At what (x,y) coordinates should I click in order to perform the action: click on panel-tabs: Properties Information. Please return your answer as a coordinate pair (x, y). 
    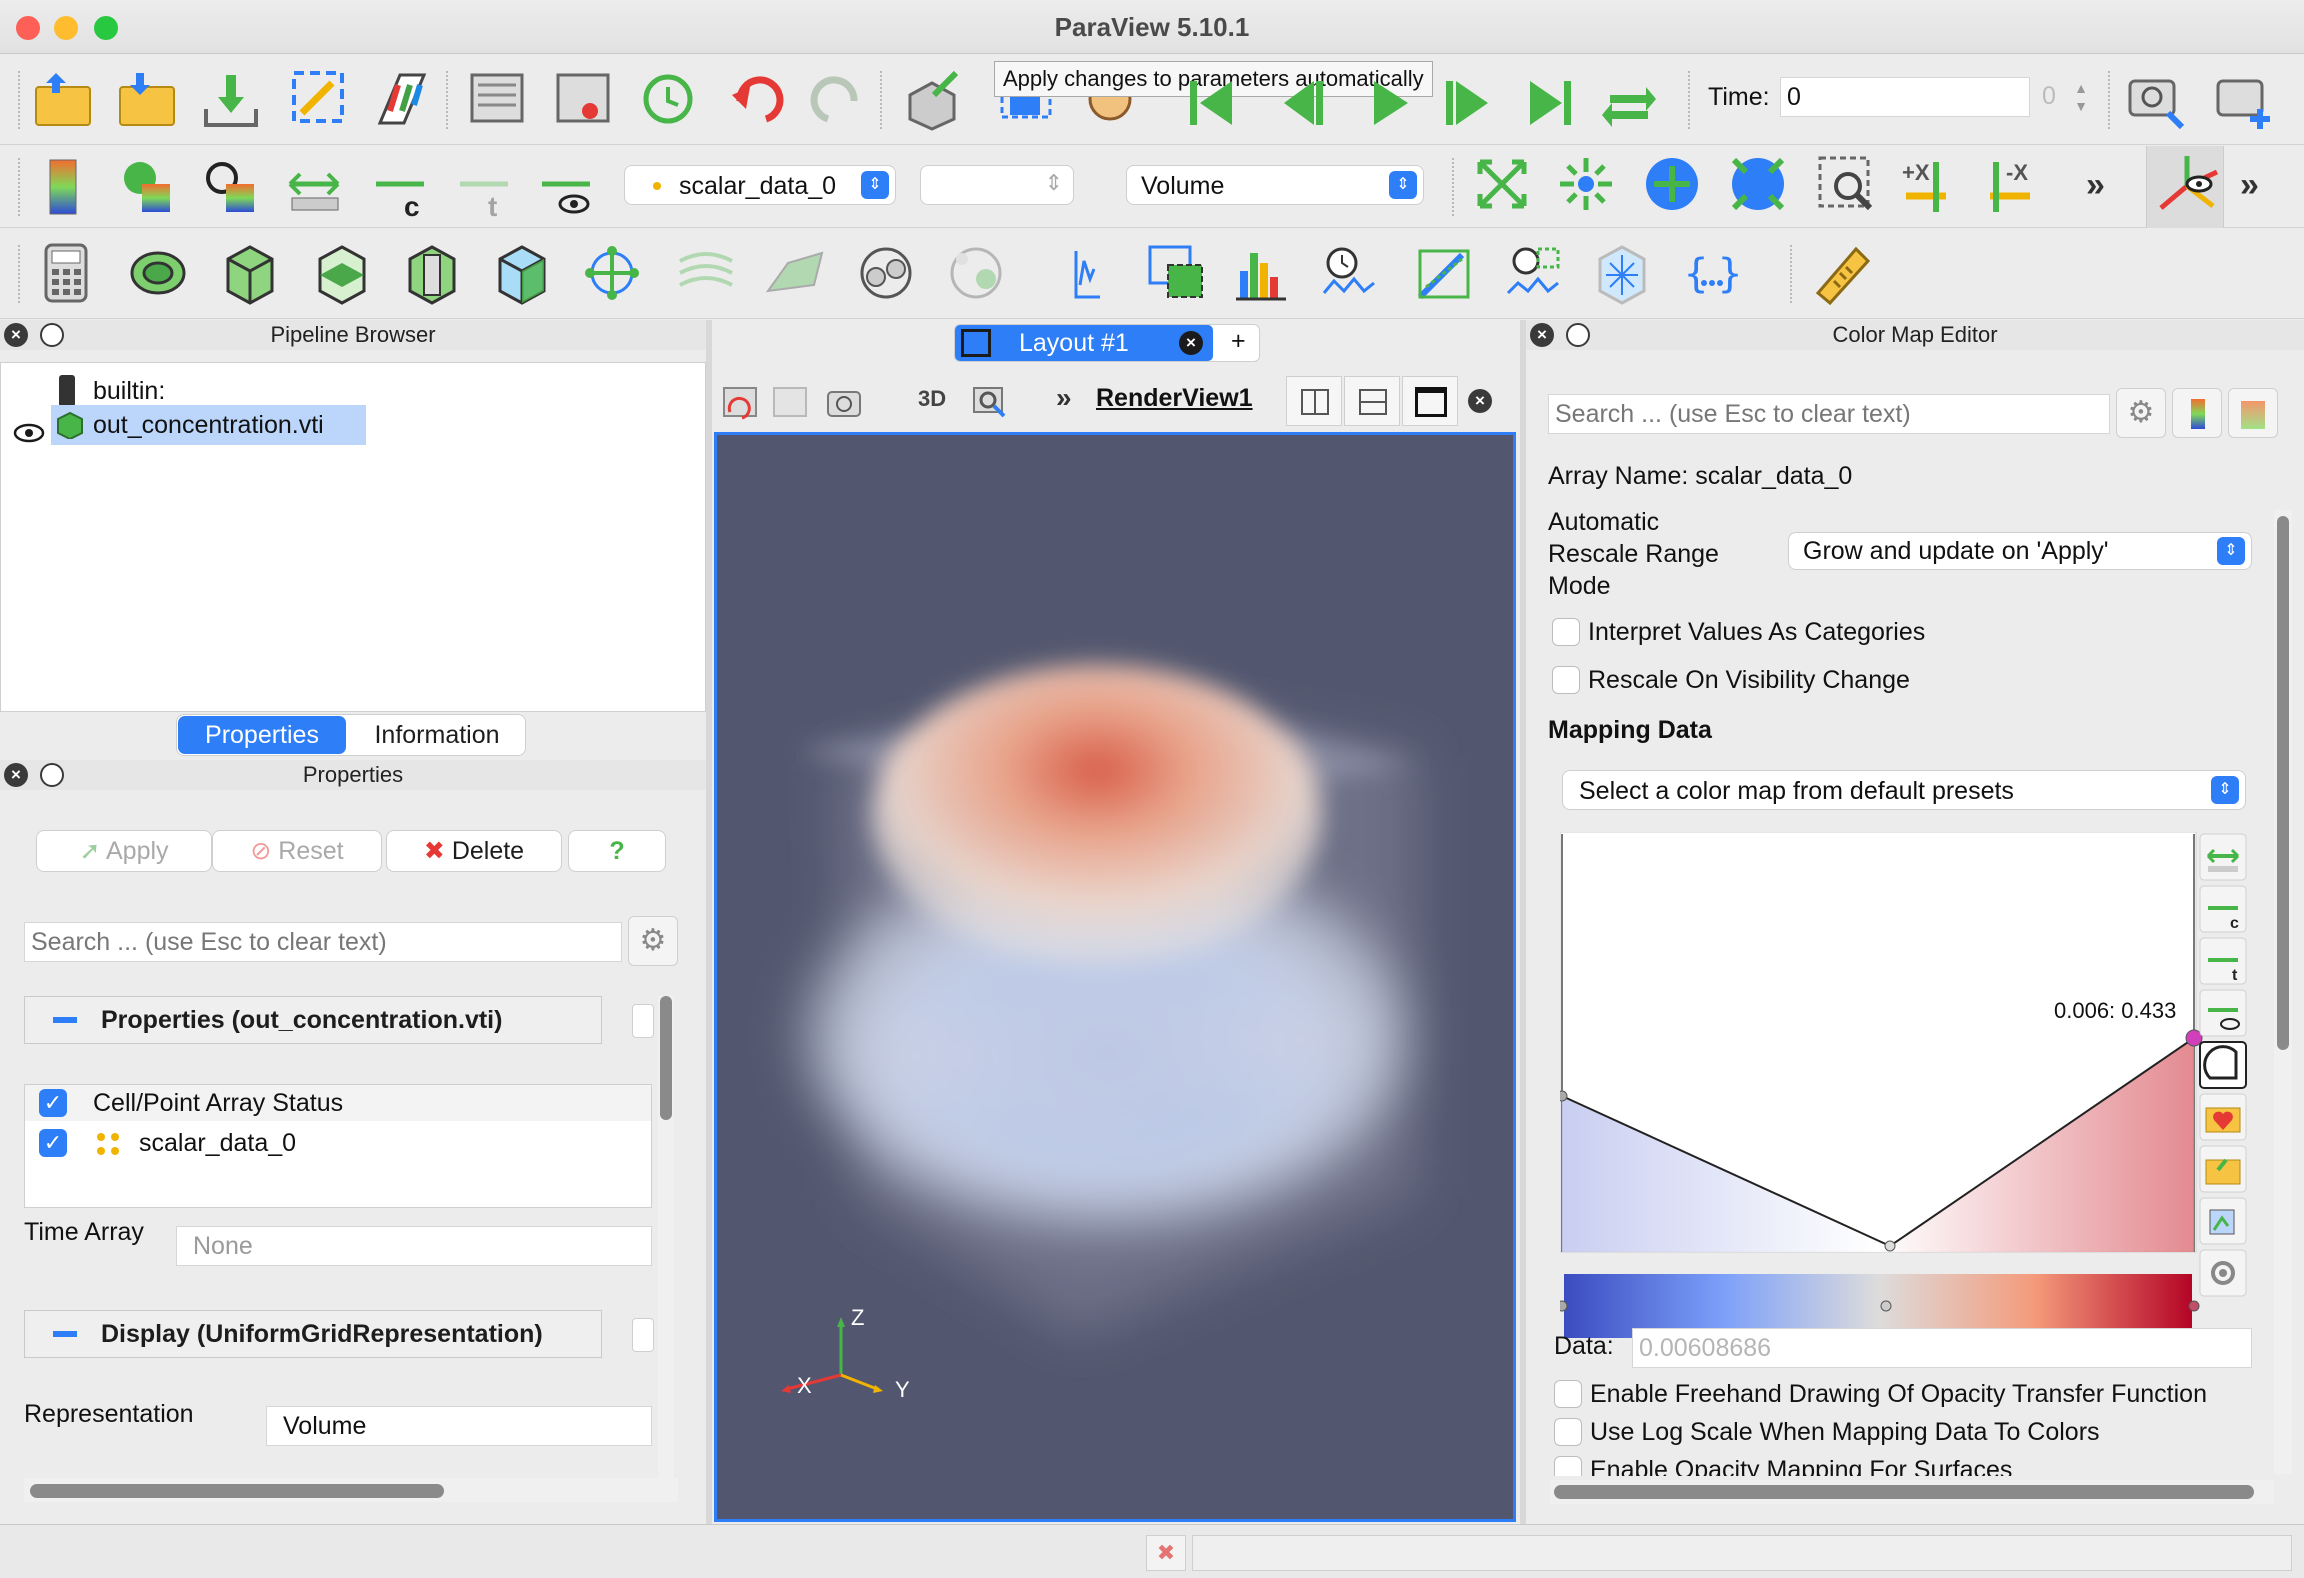
    Looking at the image, I should click on (351, 735).